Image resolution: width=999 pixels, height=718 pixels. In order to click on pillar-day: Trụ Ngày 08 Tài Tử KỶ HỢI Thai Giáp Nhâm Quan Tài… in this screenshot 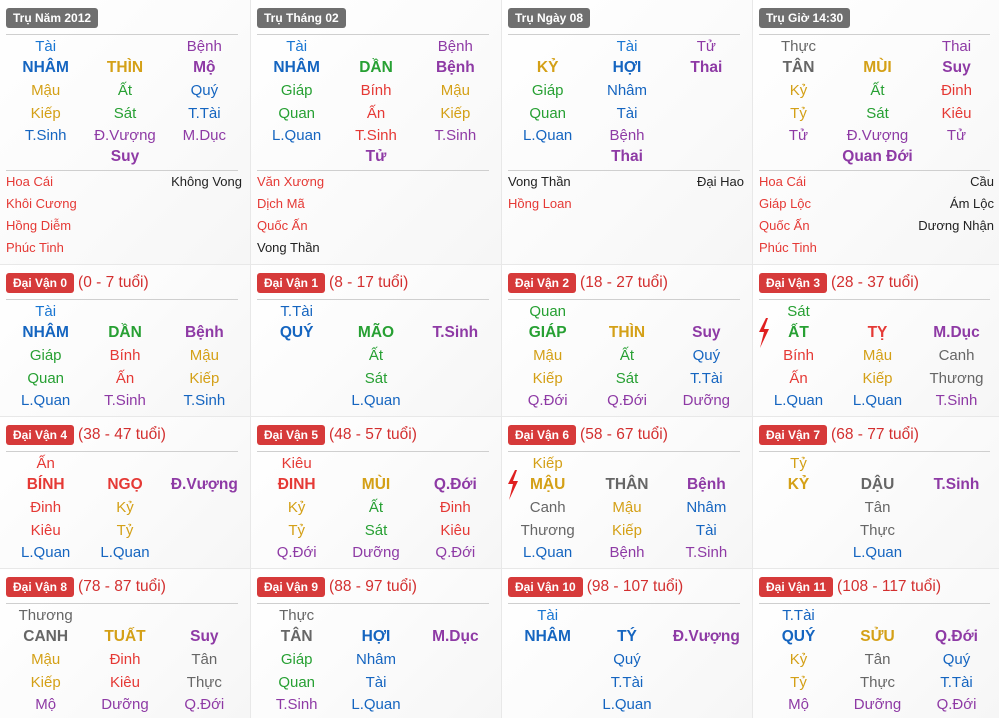, I will do `click(627, 132)`.